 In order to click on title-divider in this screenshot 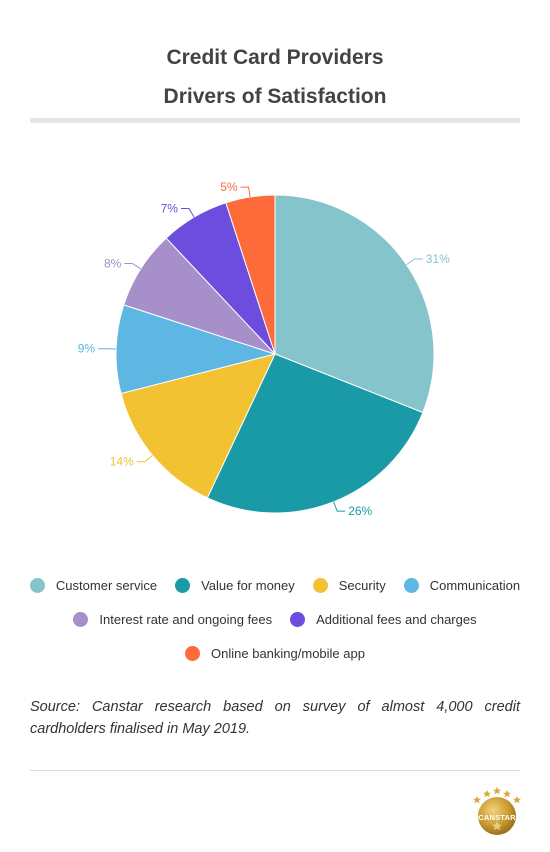, I will do `click(275, 120)`.